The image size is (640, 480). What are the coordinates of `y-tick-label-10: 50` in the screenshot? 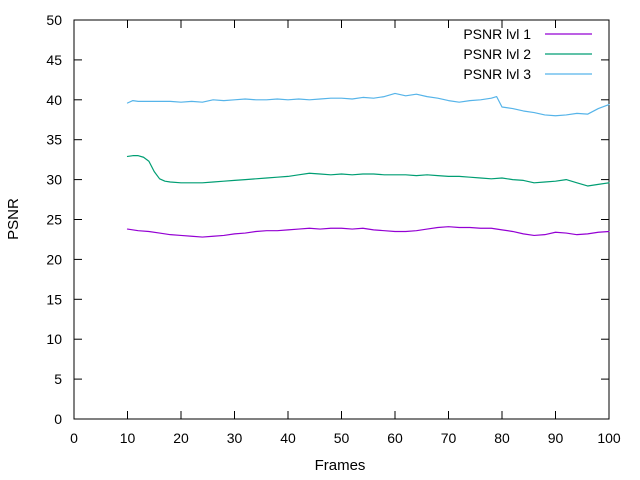 It's located at (54, 20).